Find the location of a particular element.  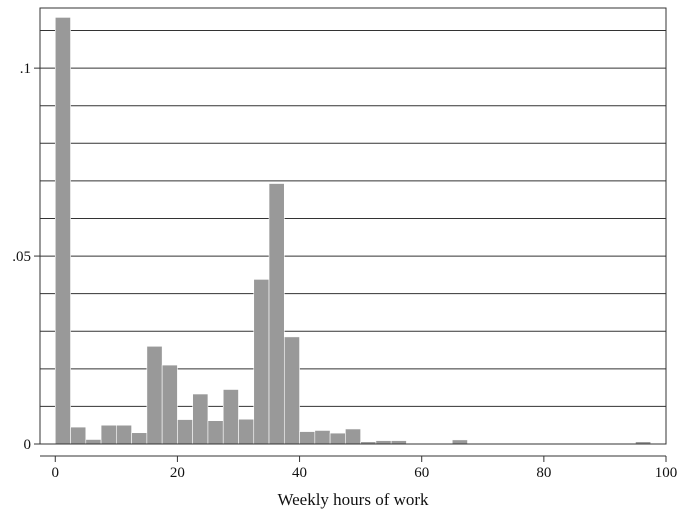

x-axis: 0 20 40 60 80 100 is located at coordinates (359, 468).